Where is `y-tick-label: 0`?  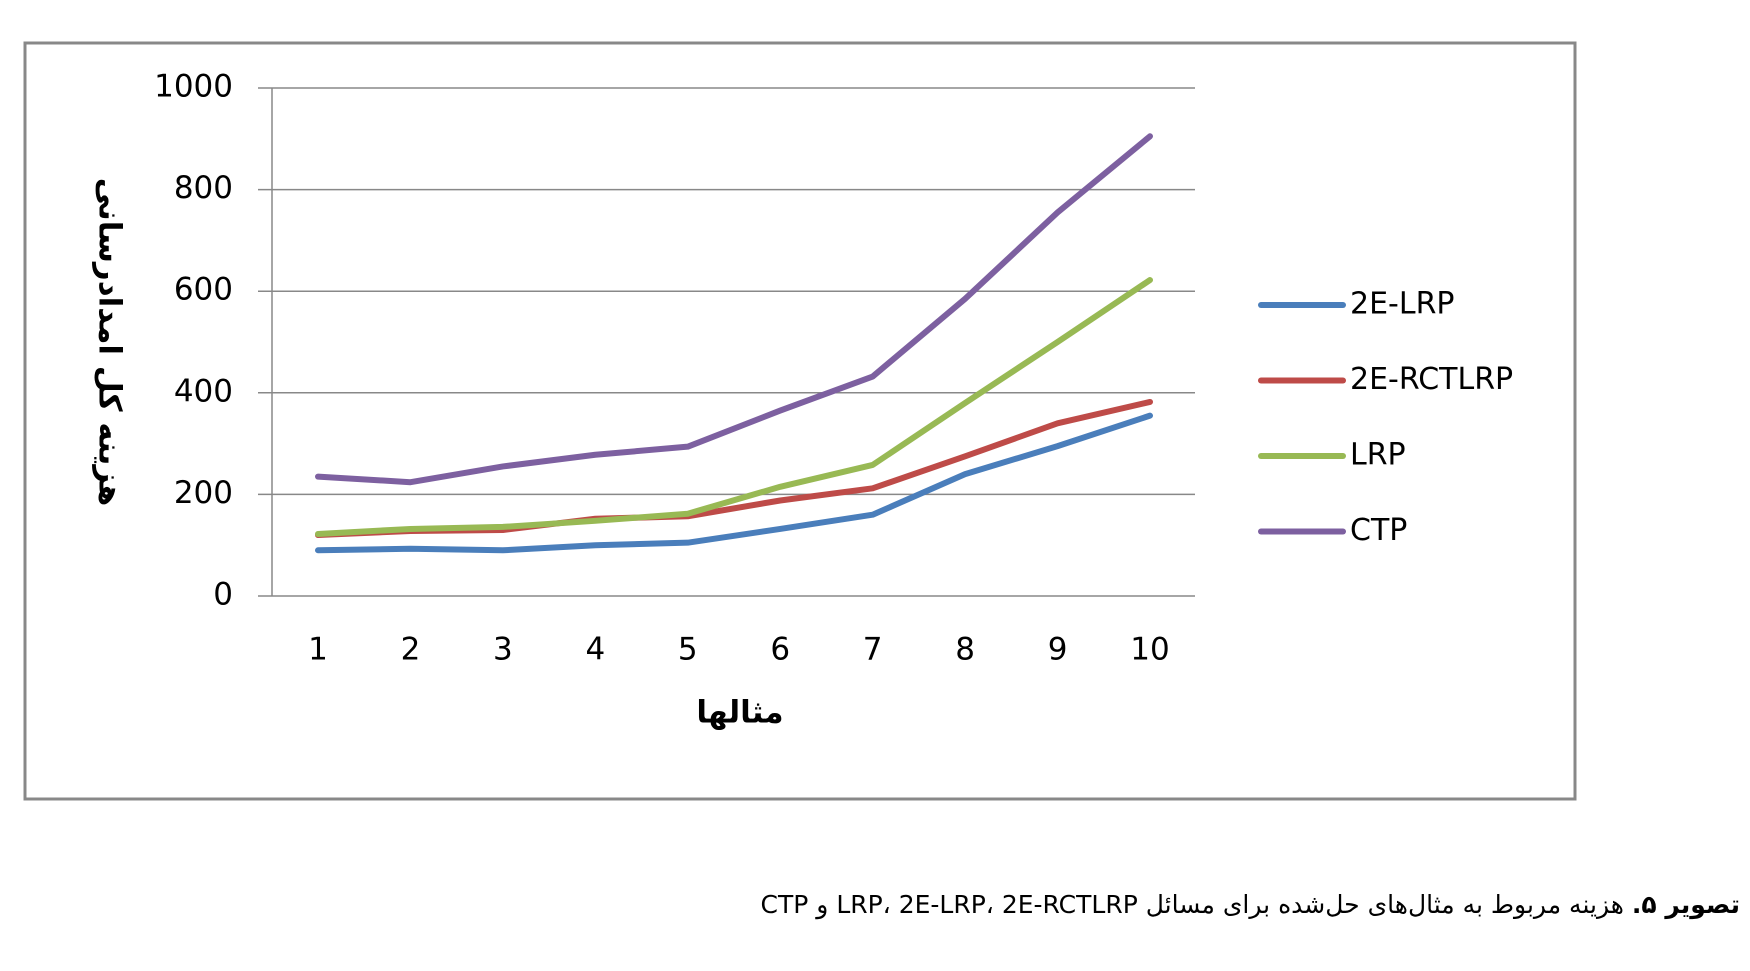
y-tick-label: 0 is located at coordinates (223, 595).